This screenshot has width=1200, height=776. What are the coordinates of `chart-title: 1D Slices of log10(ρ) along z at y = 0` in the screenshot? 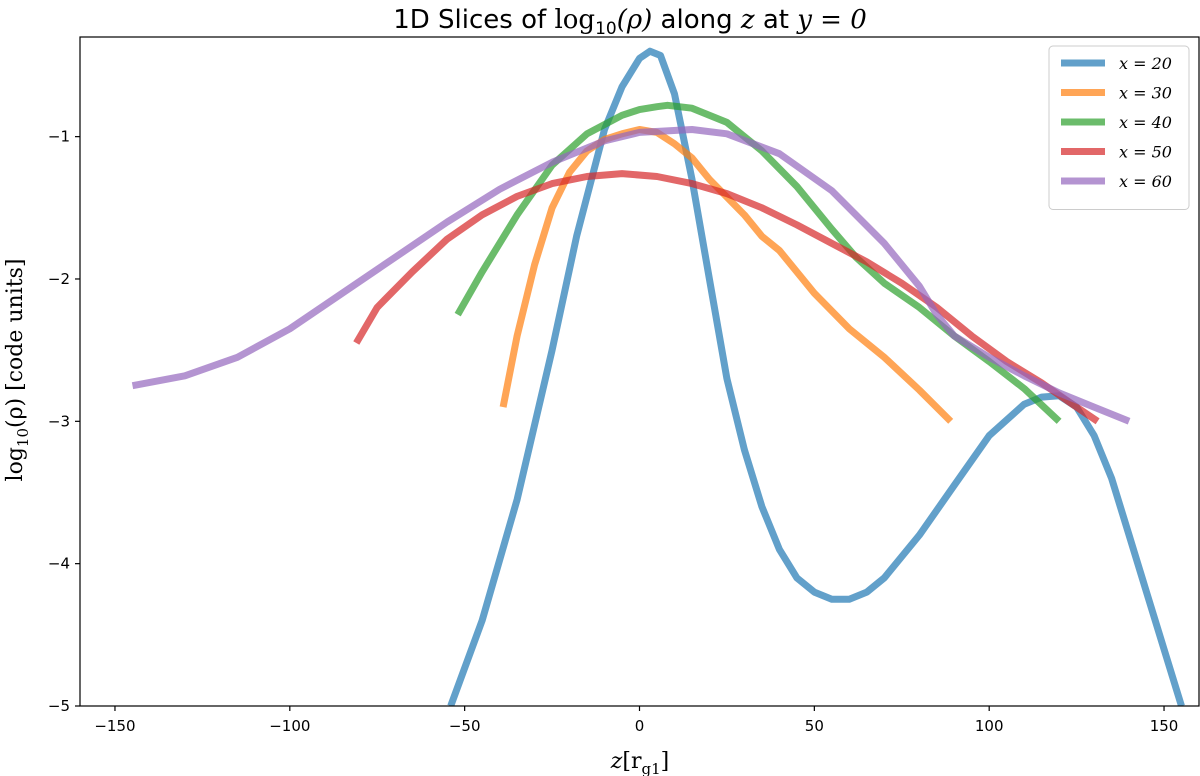 It's located at (630, 22).